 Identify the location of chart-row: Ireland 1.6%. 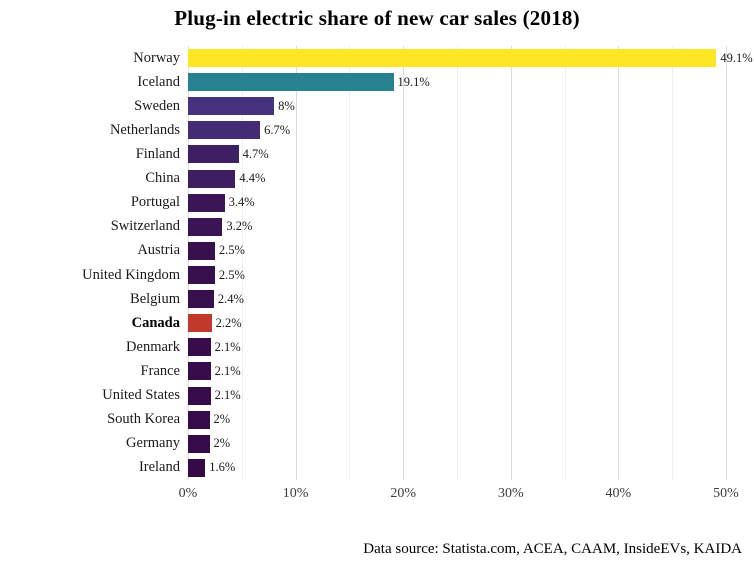
(377, 468).